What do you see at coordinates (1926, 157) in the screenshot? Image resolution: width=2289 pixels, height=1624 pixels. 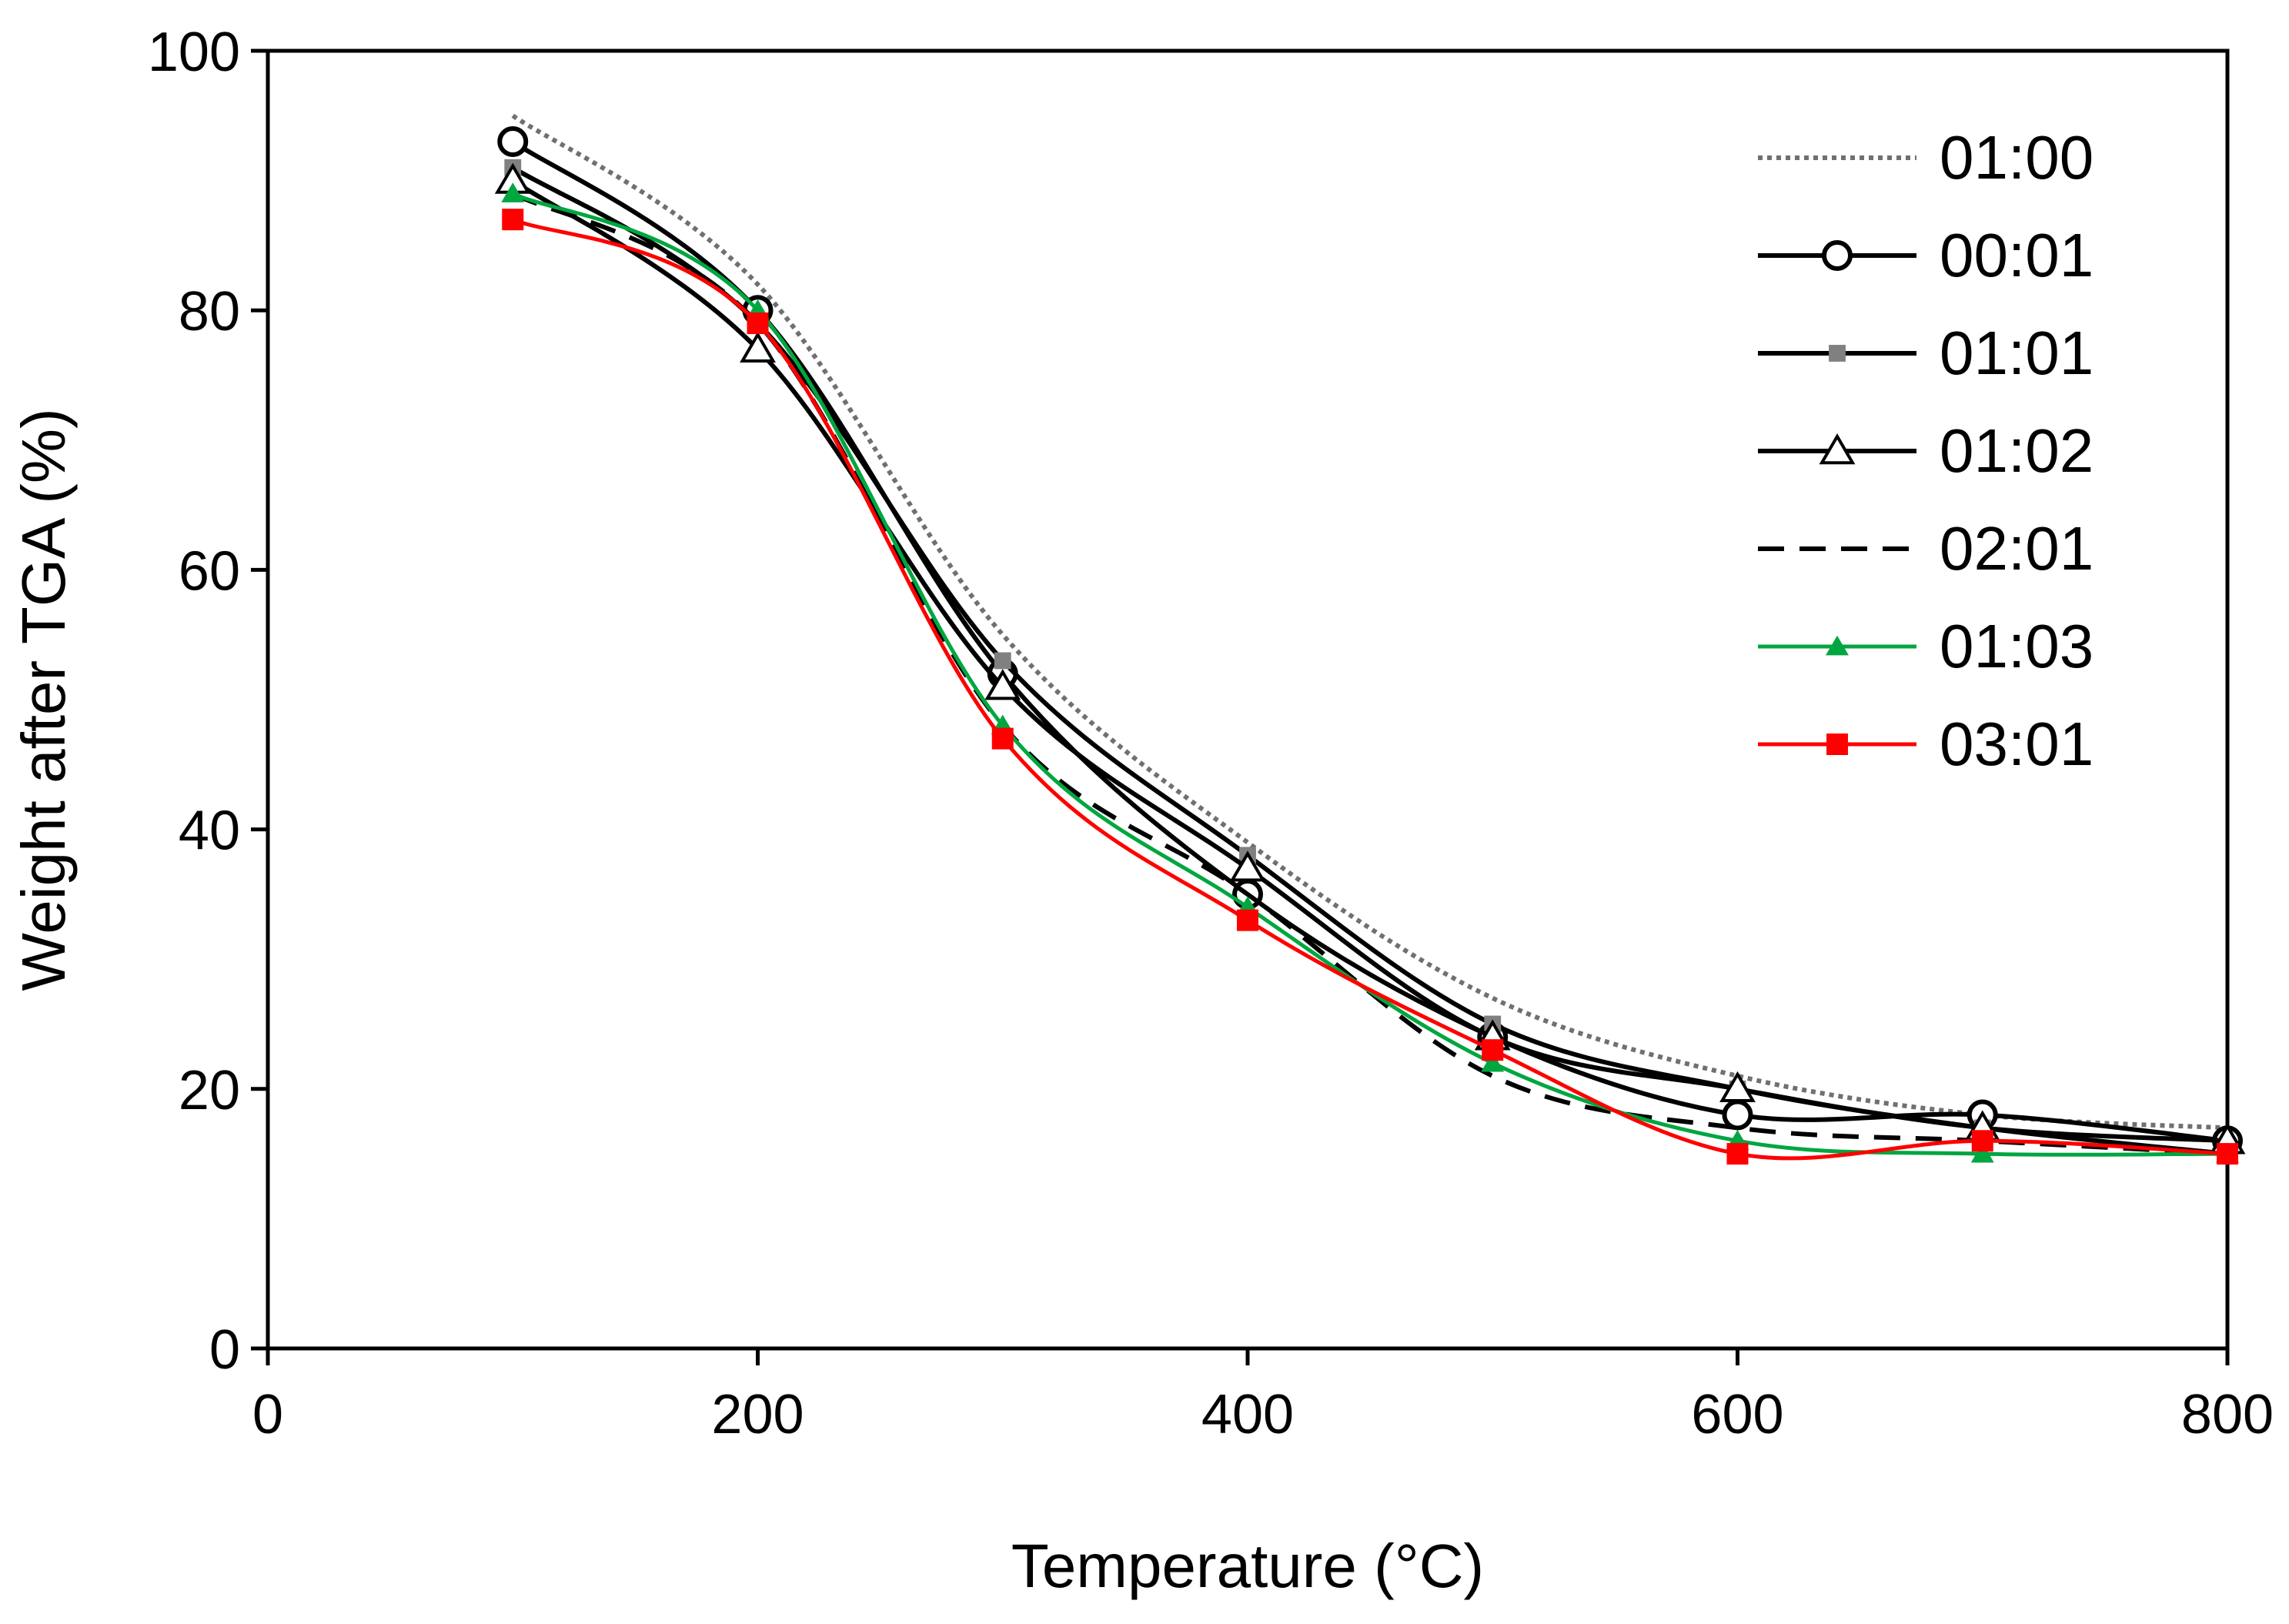 I see `legend-item: 01:00` at bounding box center [1926, 157].